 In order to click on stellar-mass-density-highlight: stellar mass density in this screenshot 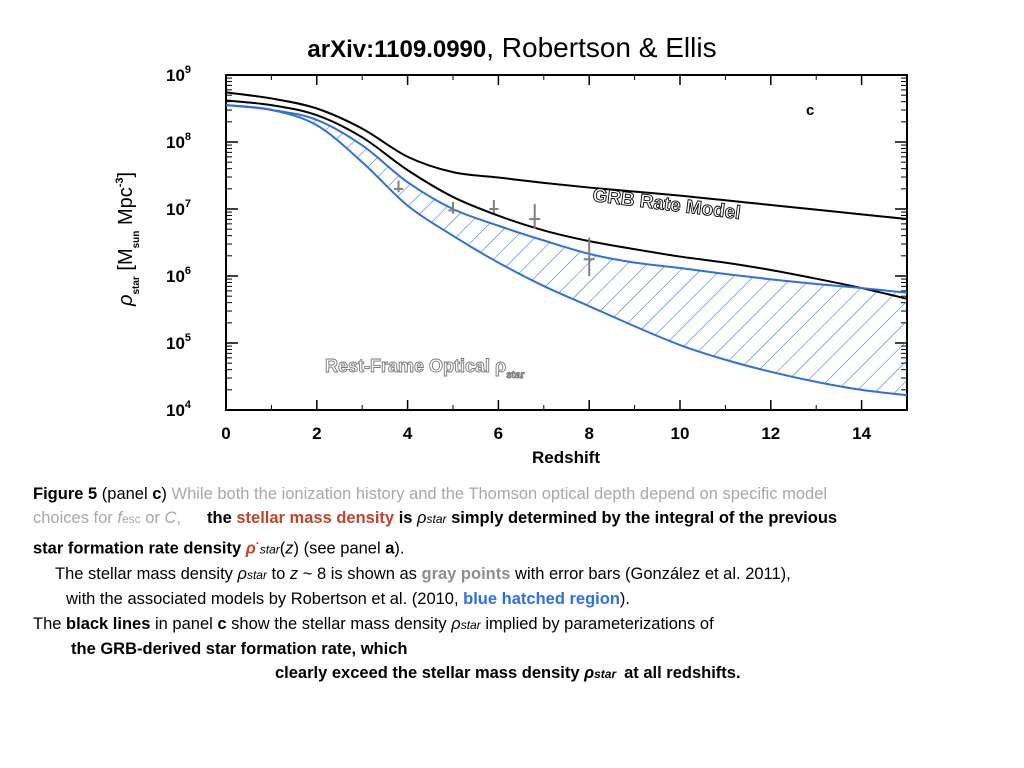, I will do `click(315, 518)`.